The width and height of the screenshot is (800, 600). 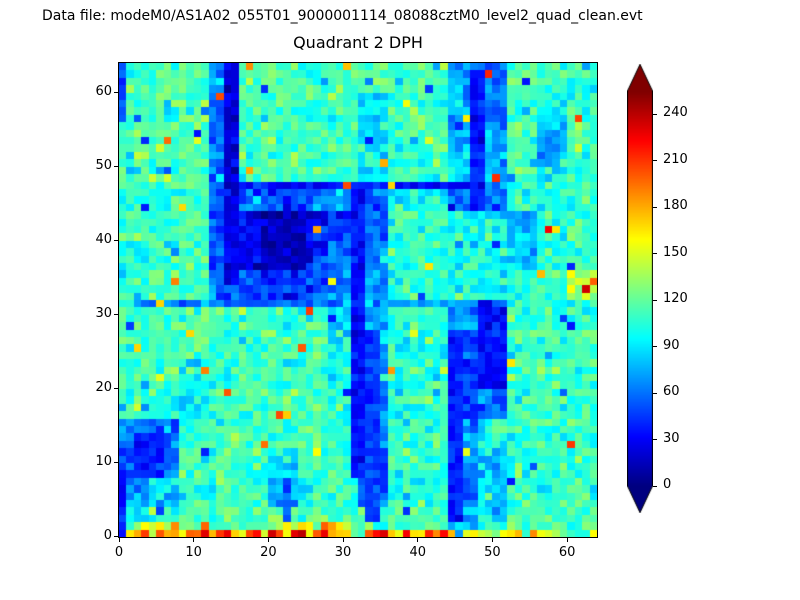 What do you see at coordinates (671, 438) in the screenshot?
I see `colorbar-tick-label: 30` at bounding box center [671, 438].